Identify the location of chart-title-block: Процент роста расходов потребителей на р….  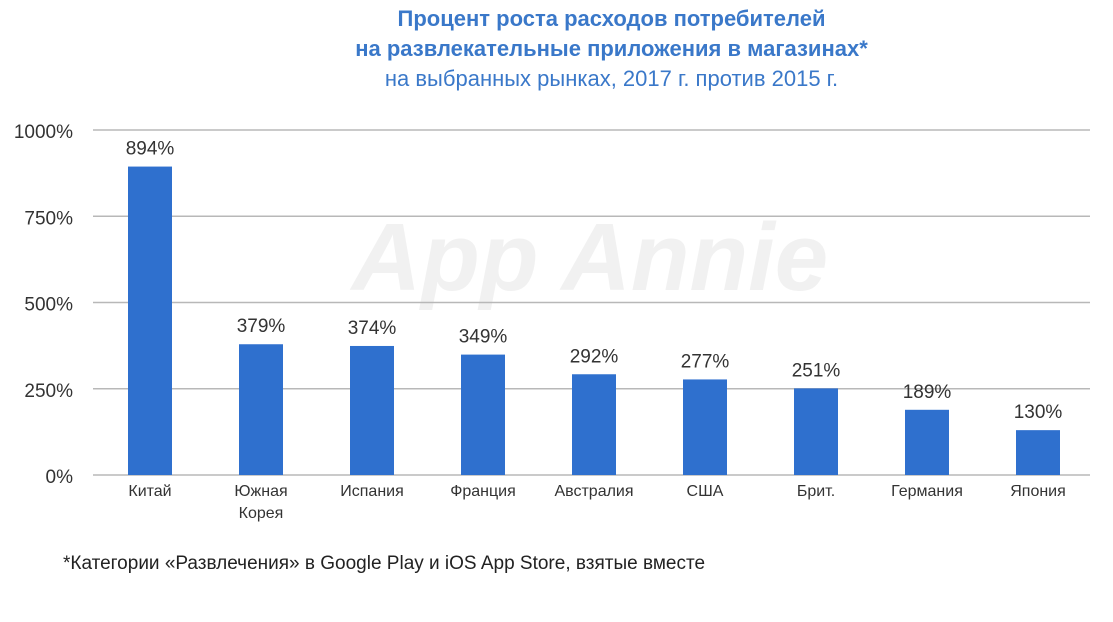
(556, 49).